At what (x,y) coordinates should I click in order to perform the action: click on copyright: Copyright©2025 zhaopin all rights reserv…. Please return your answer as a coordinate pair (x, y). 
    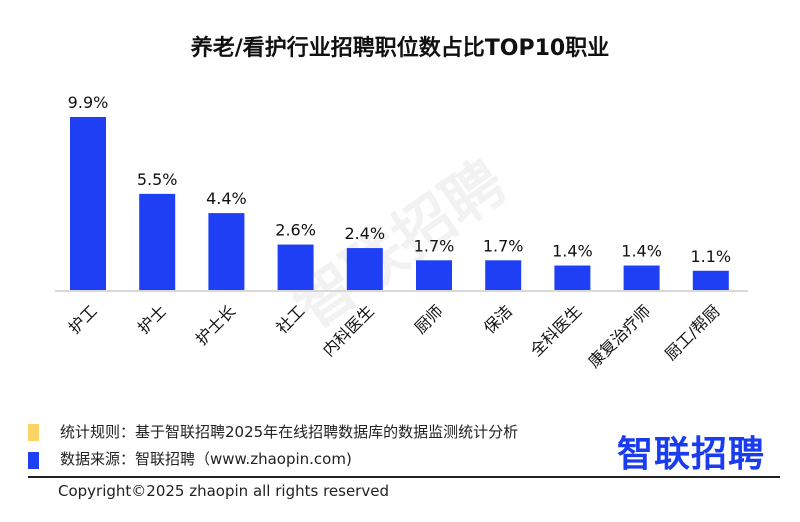
    Looking at the image, I should click on (223, 491).